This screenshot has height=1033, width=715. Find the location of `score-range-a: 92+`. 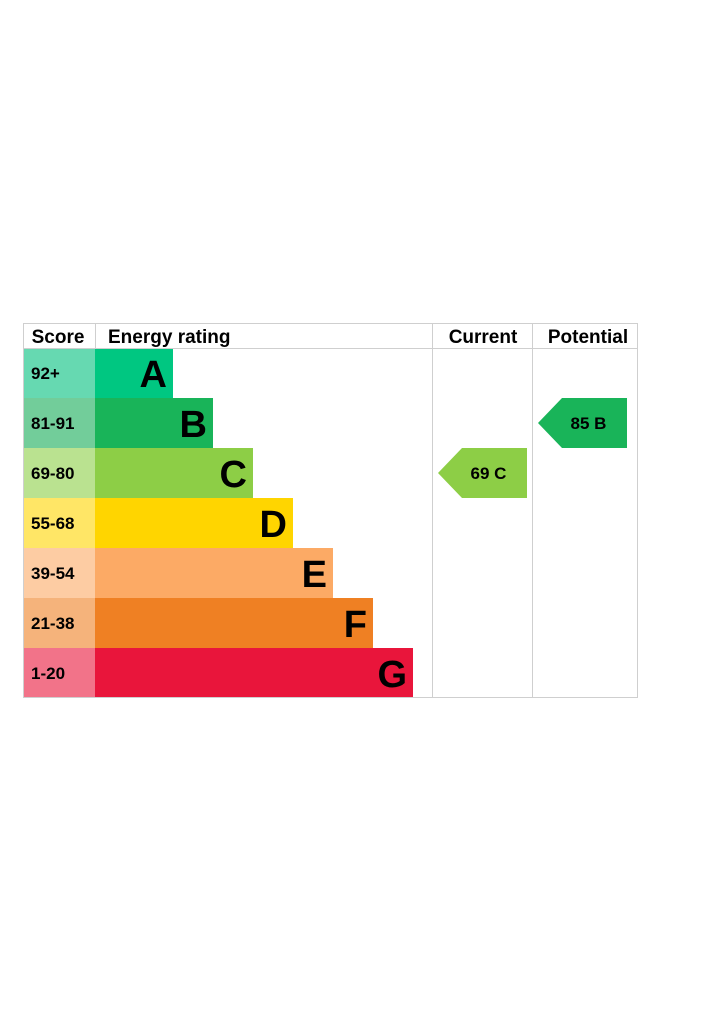

score-range-a: 92+ is located at coordinates (45, 373).